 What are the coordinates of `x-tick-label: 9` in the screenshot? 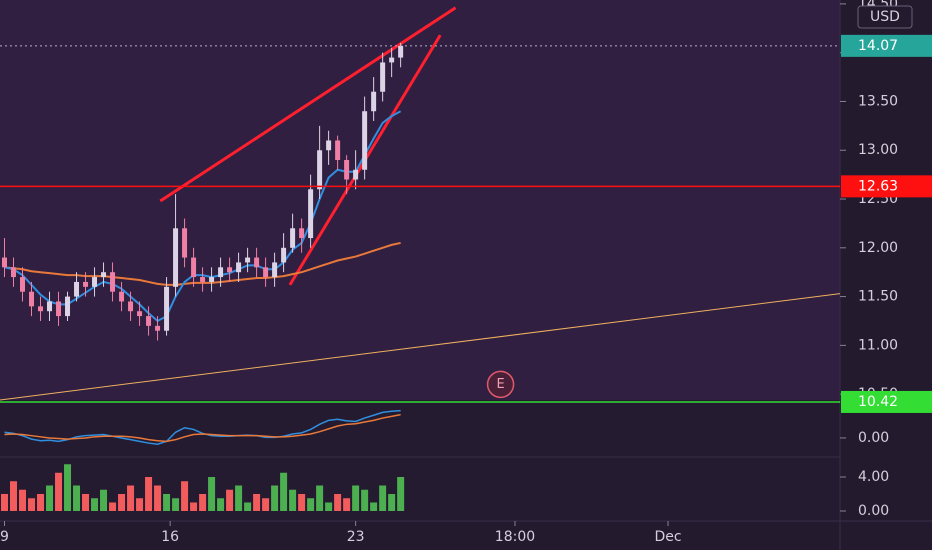 It's located at (4, 537).